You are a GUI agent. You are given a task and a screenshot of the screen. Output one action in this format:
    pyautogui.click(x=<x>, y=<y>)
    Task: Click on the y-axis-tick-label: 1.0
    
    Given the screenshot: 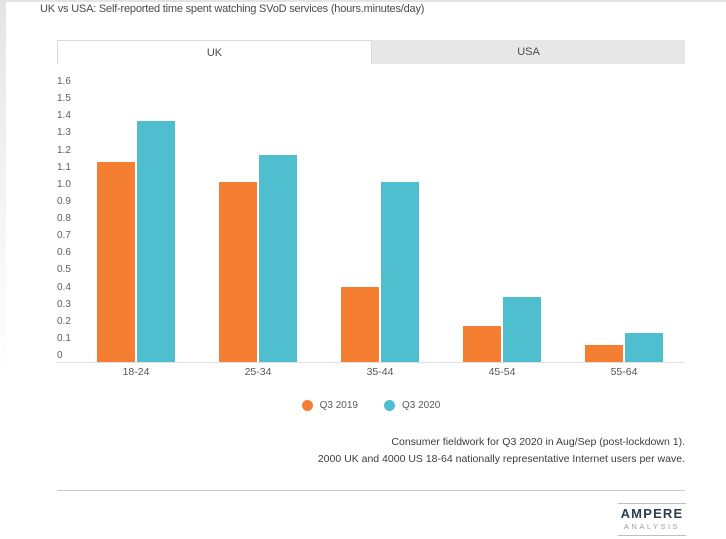 What is the action you would take?
    pyautogui.click(x=64, y=184)
    